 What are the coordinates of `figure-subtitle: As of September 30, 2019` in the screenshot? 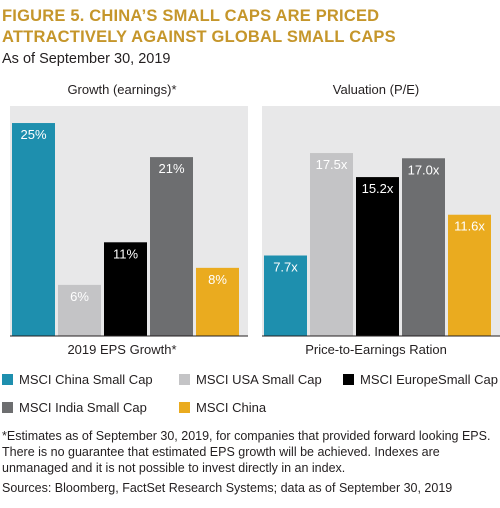 It's located at (86, 59).